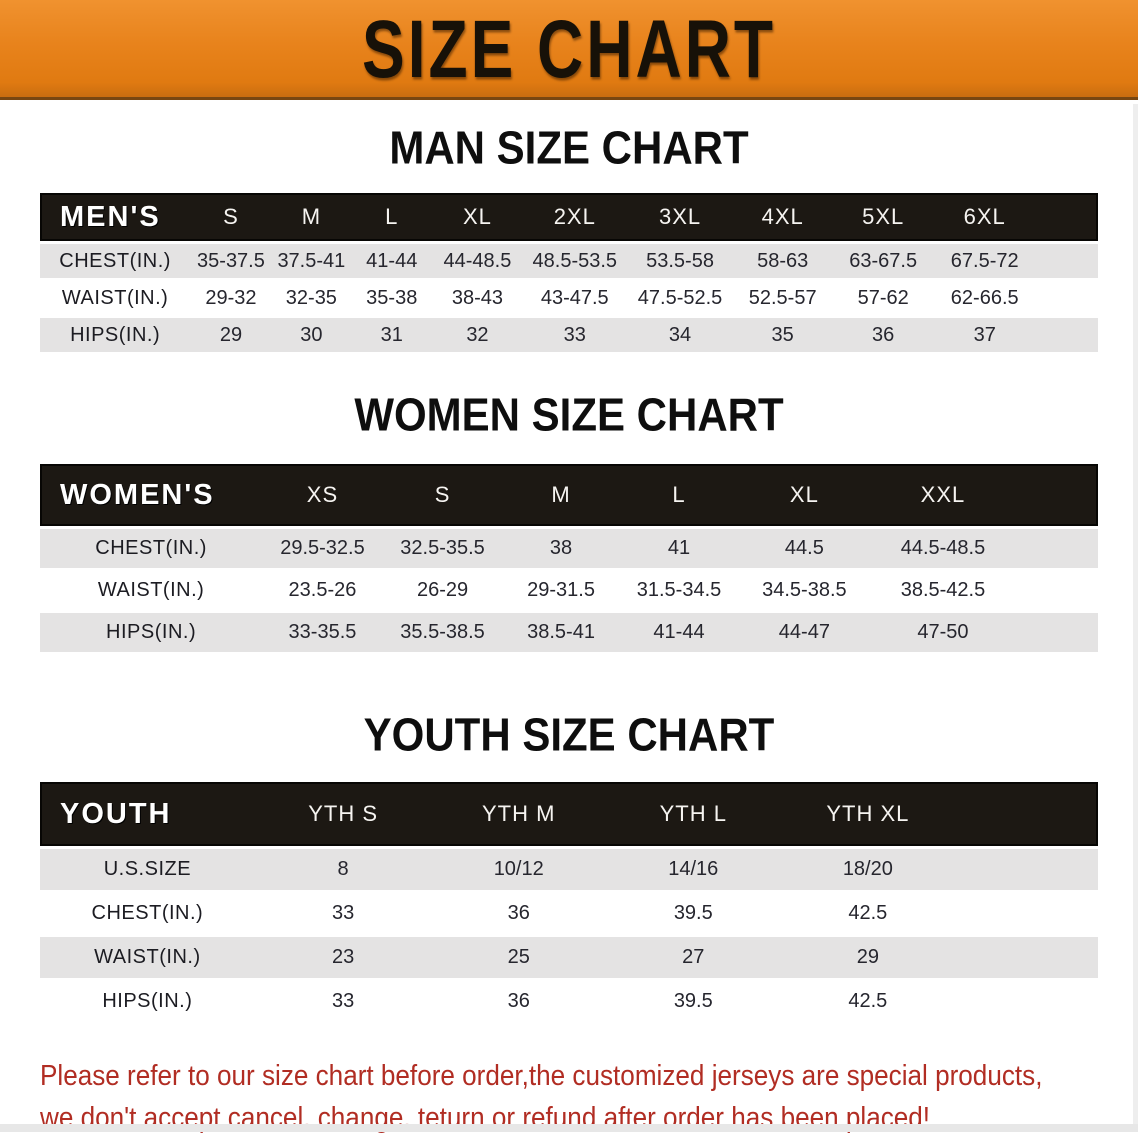  What do you see at coordinates (782, 217) in the screenshot?
I see `size-column-header: 4XL` at bounding box center [782, 217].